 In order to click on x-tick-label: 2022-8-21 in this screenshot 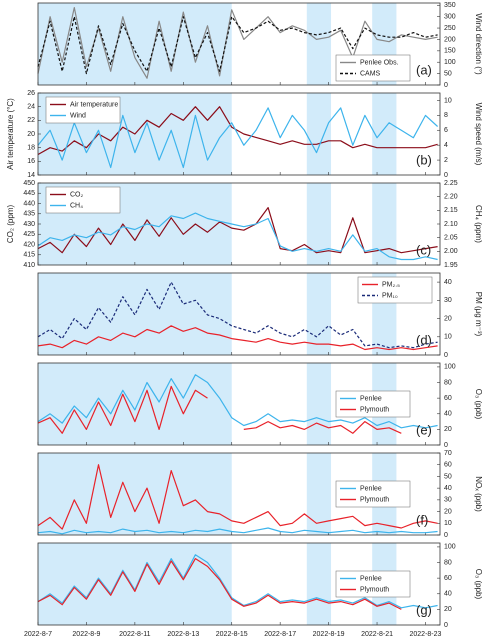, I will do `click(377, 634)`.